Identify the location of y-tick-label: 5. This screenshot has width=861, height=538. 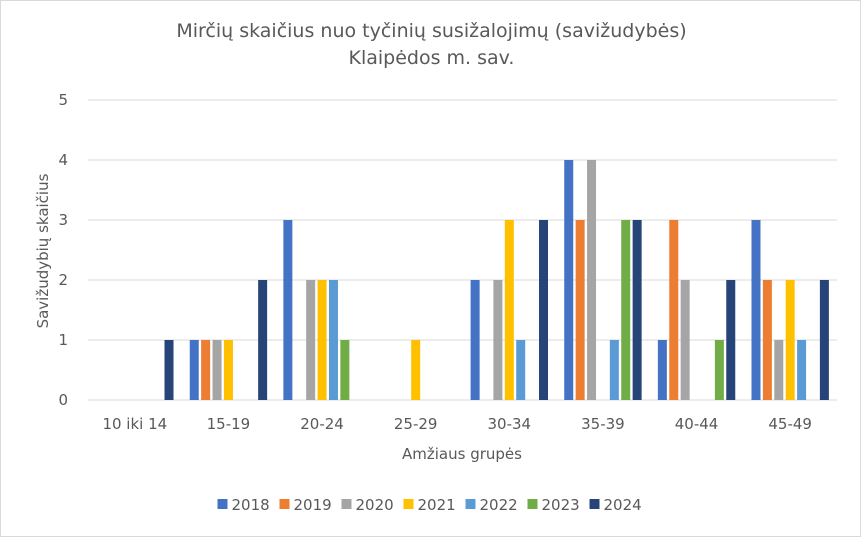
(63, 100).